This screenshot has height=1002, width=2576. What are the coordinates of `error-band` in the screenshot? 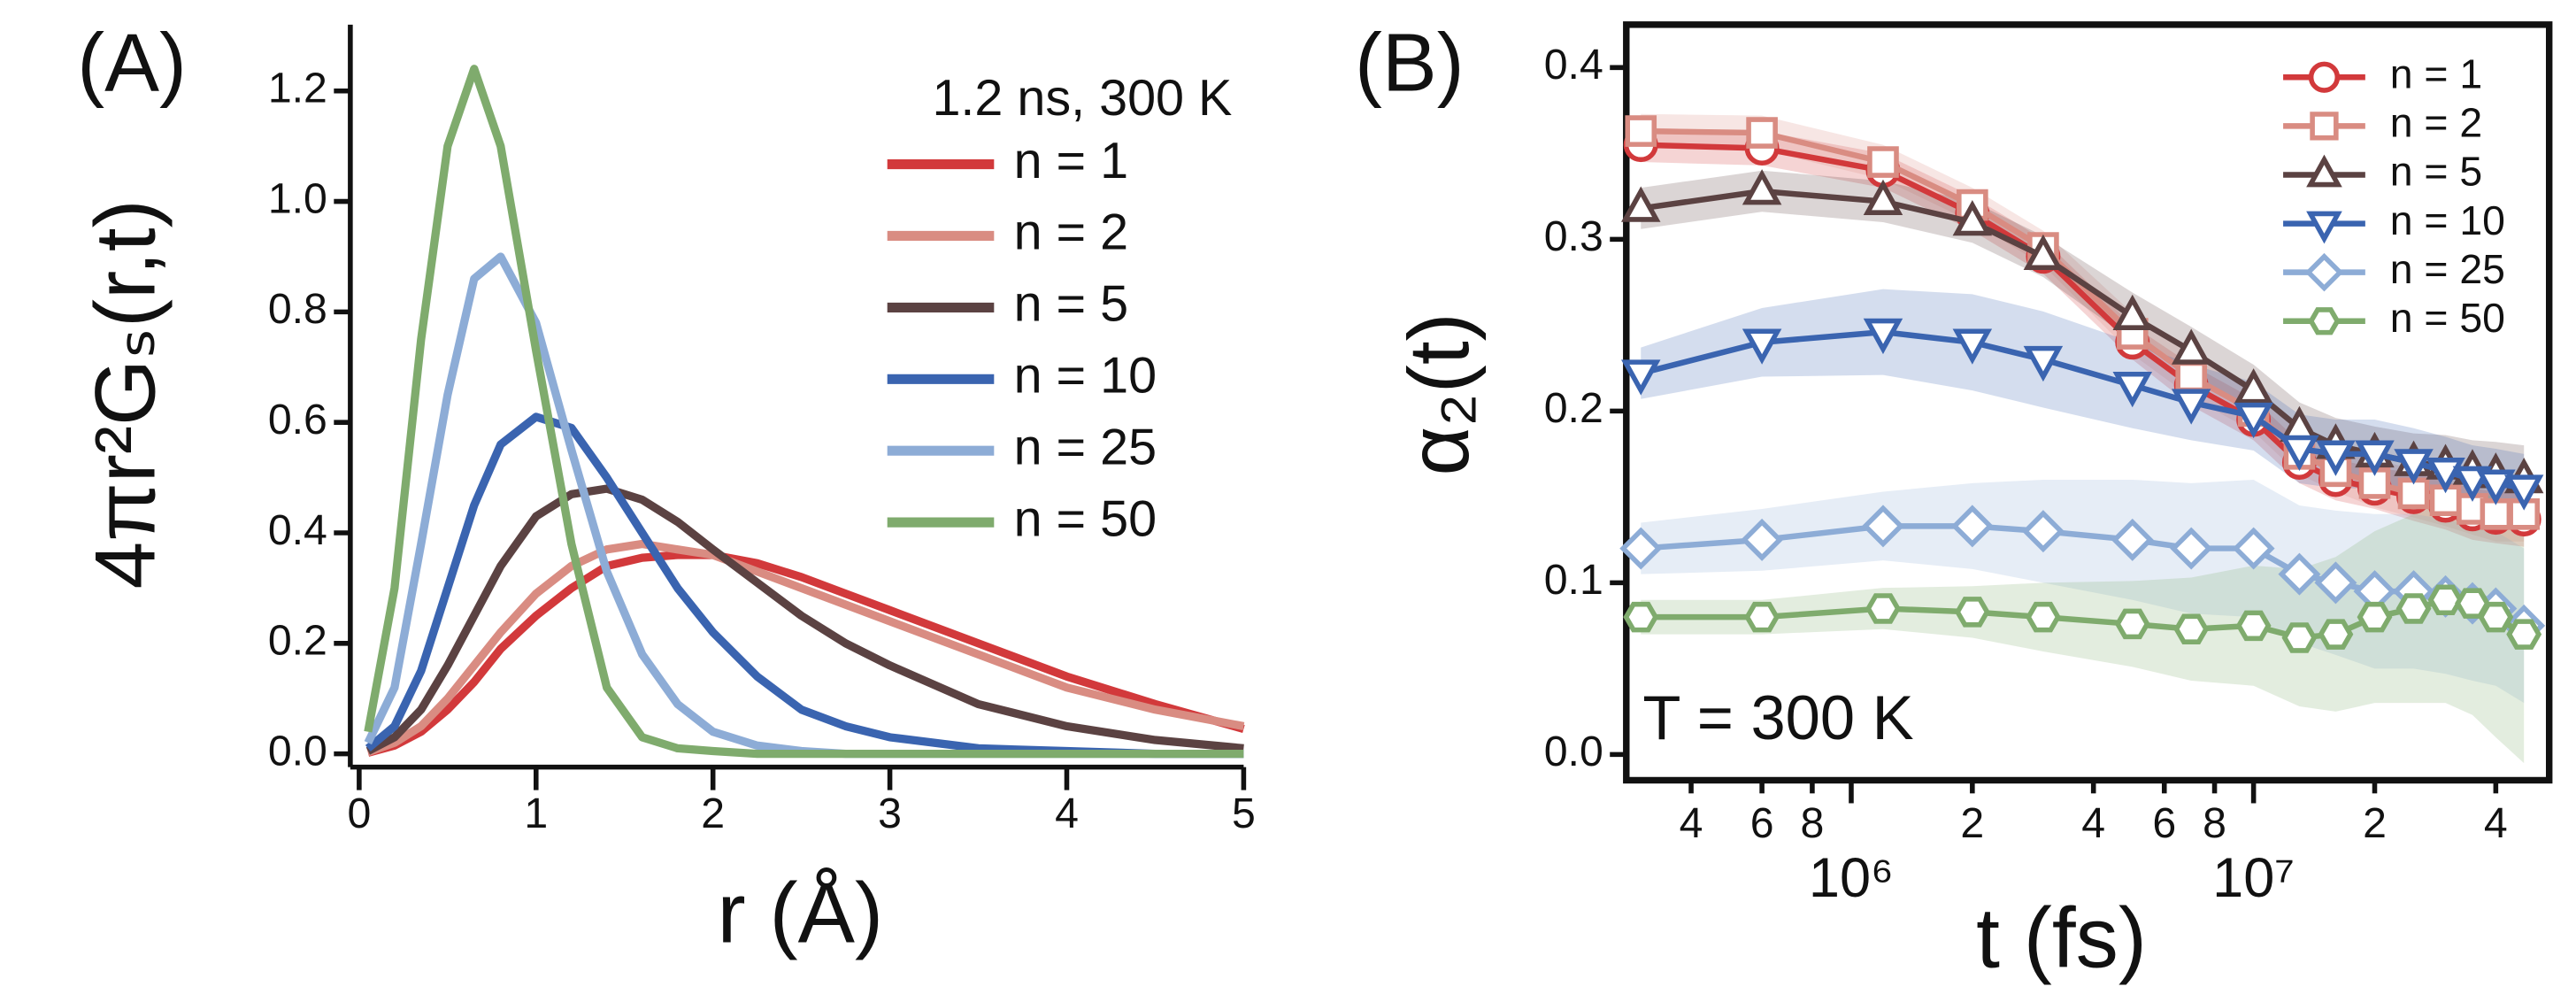 It's located at (2083, 591).